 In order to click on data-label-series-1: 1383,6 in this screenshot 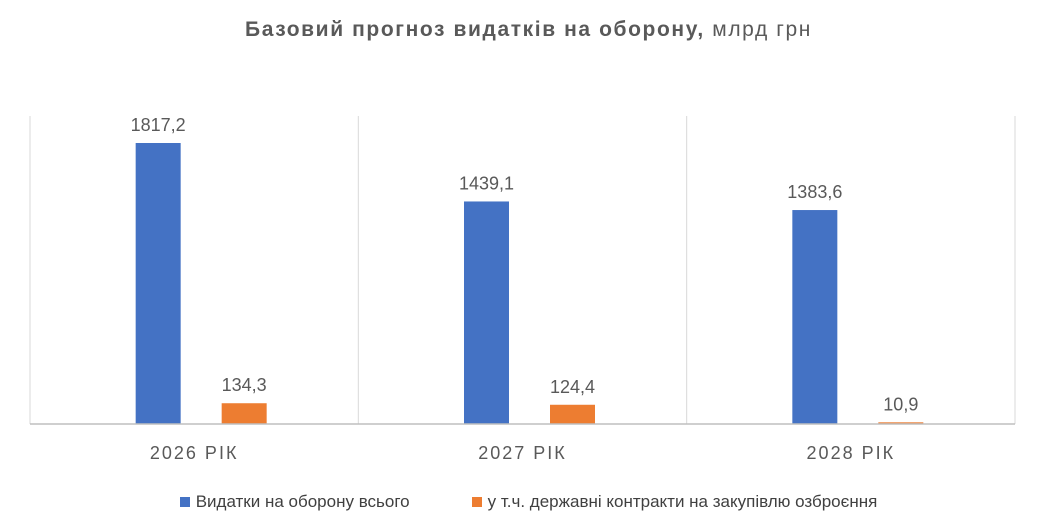, I will do `click(814, 192)`.